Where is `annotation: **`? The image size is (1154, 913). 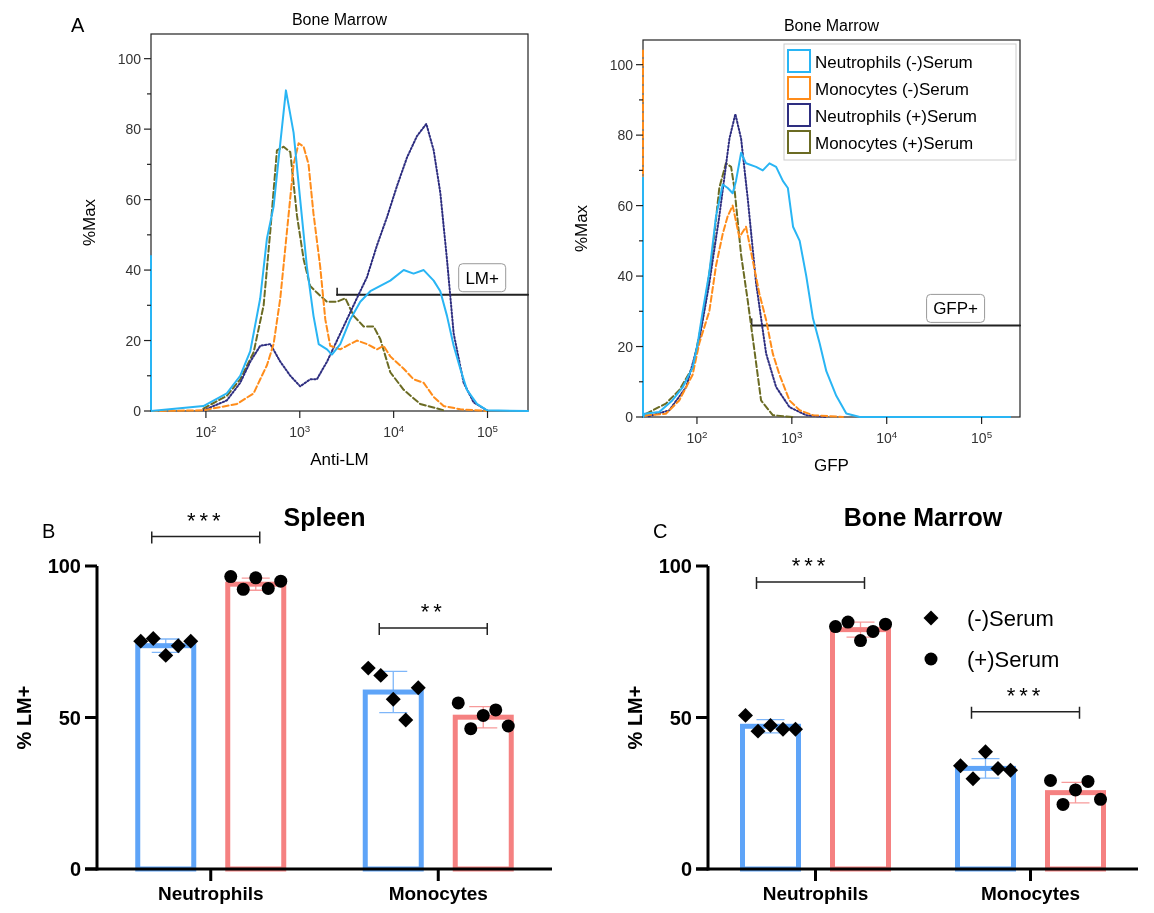
annotation: ** is located at coordinates (433, 612).